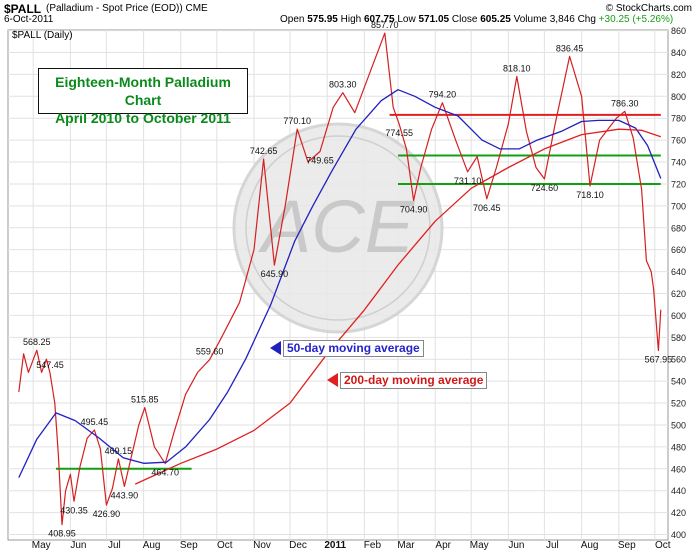  I want to click on data-label: 443.90, so click(125, 495).